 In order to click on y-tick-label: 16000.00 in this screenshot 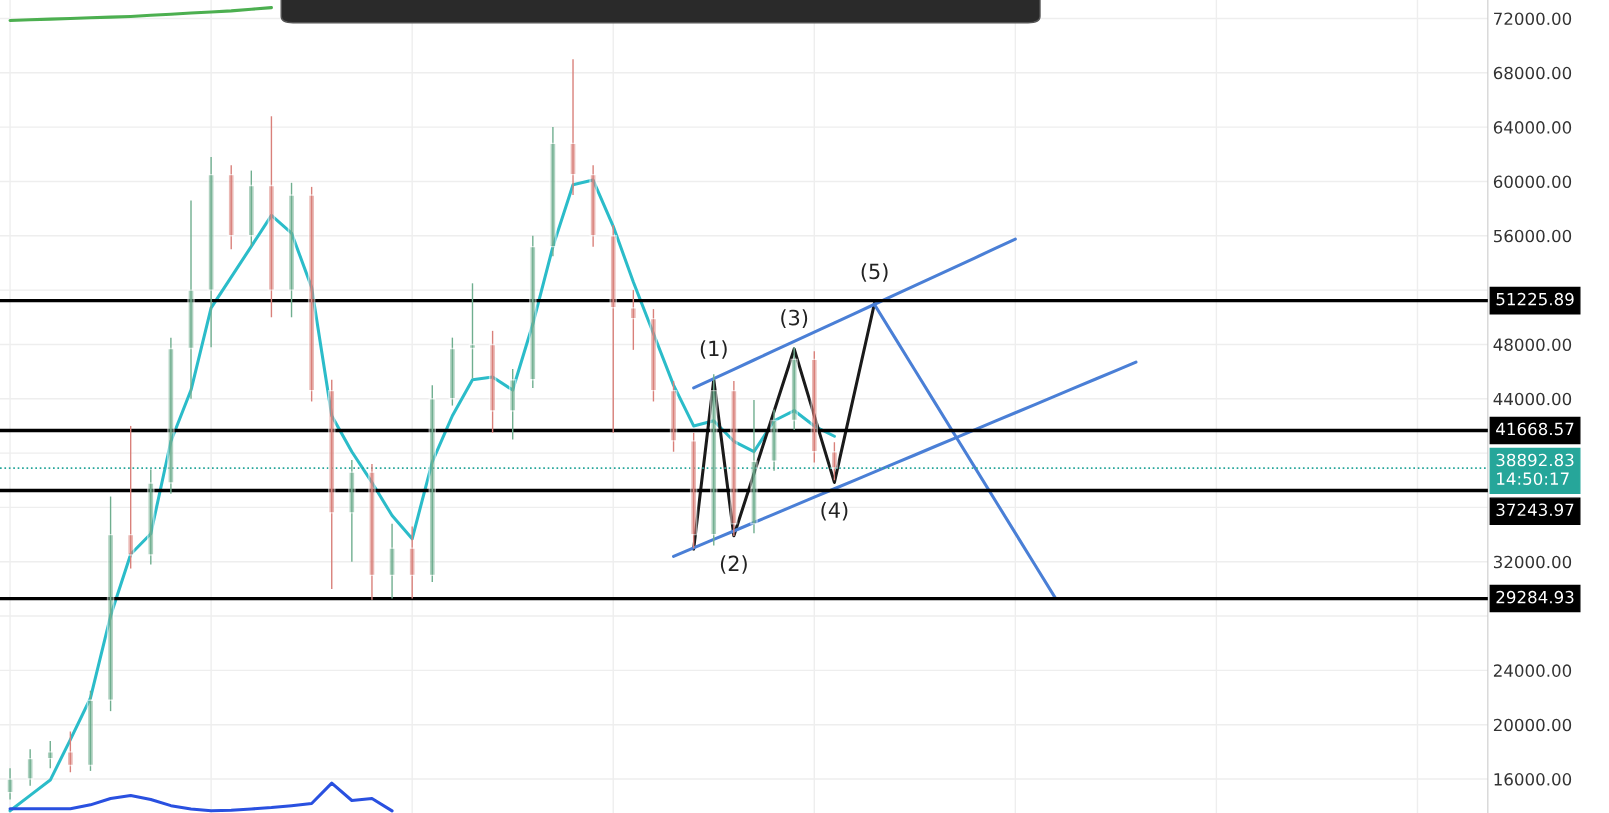, I will do `click(1533, 779)`.